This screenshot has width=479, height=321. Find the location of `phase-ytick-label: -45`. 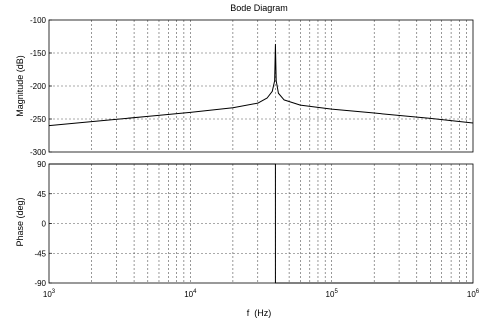

phase-ytick-label: -45 is located at coordinates (40, 253).